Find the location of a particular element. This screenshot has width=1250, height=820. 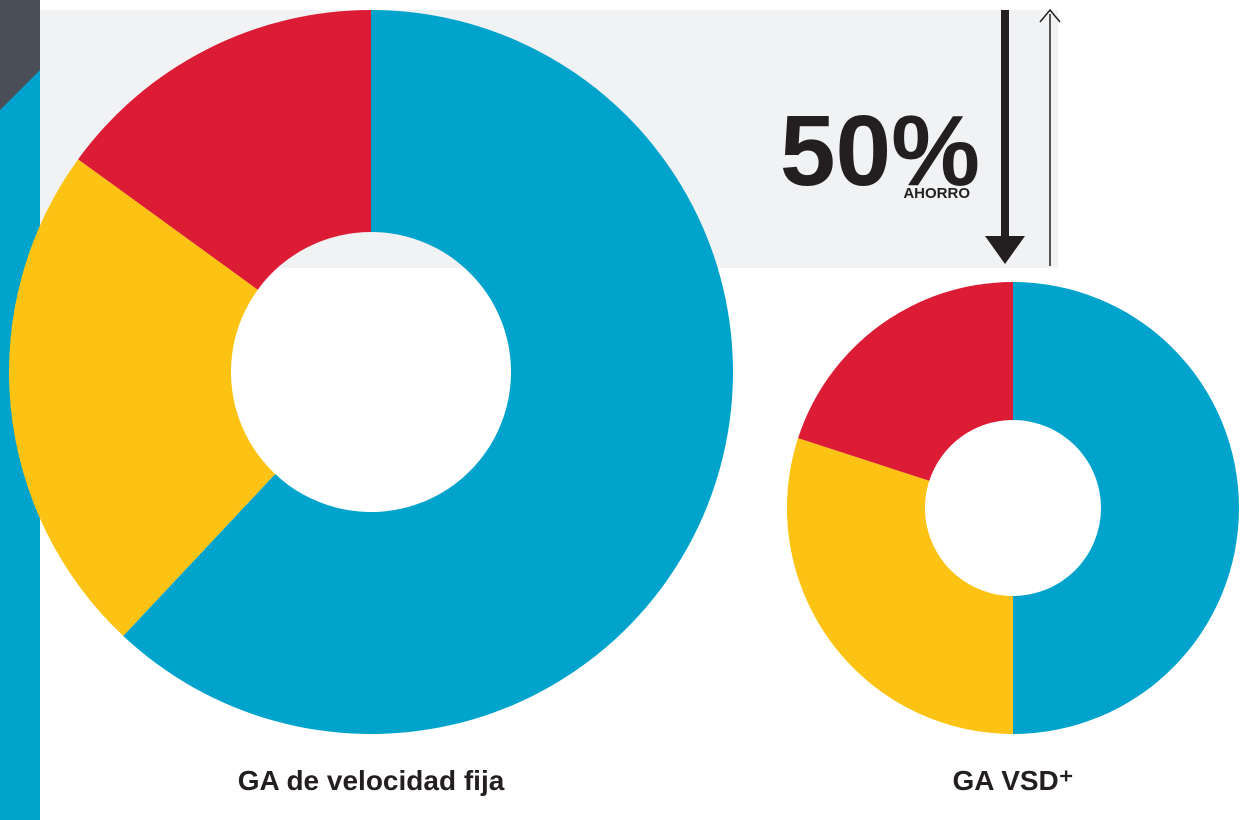

down-arrow-head is located at coordinates (1005, 250).